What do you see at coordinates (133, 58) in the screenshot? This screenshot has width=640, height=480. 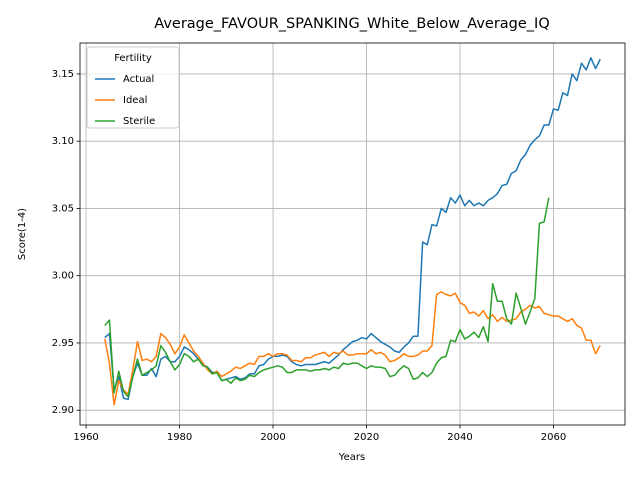 I see `legend-title: Fertility` at bounding box center [133, 58].